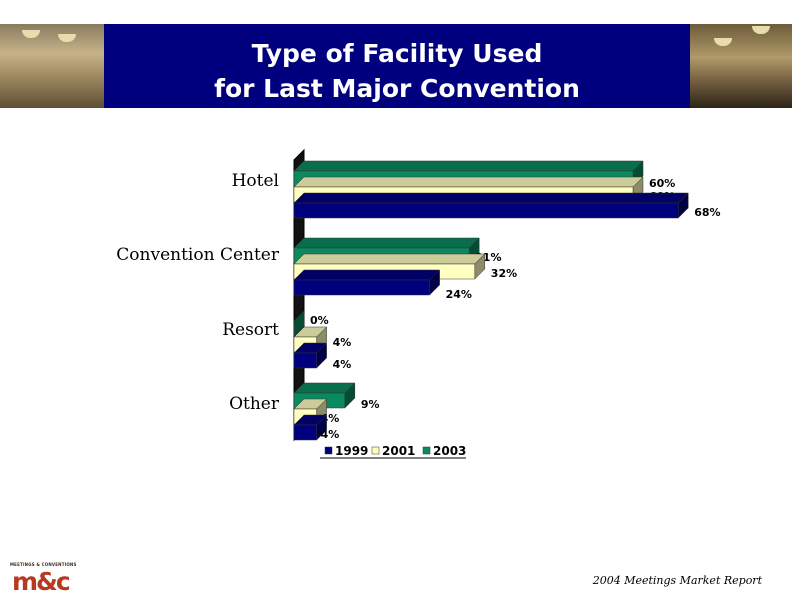 Image resolution: width=792 pixels, height=612 pixels. Describe the element at coordinates (255, 181) in the screenshot. I see `category-label-hotel: Hotel` at that location.